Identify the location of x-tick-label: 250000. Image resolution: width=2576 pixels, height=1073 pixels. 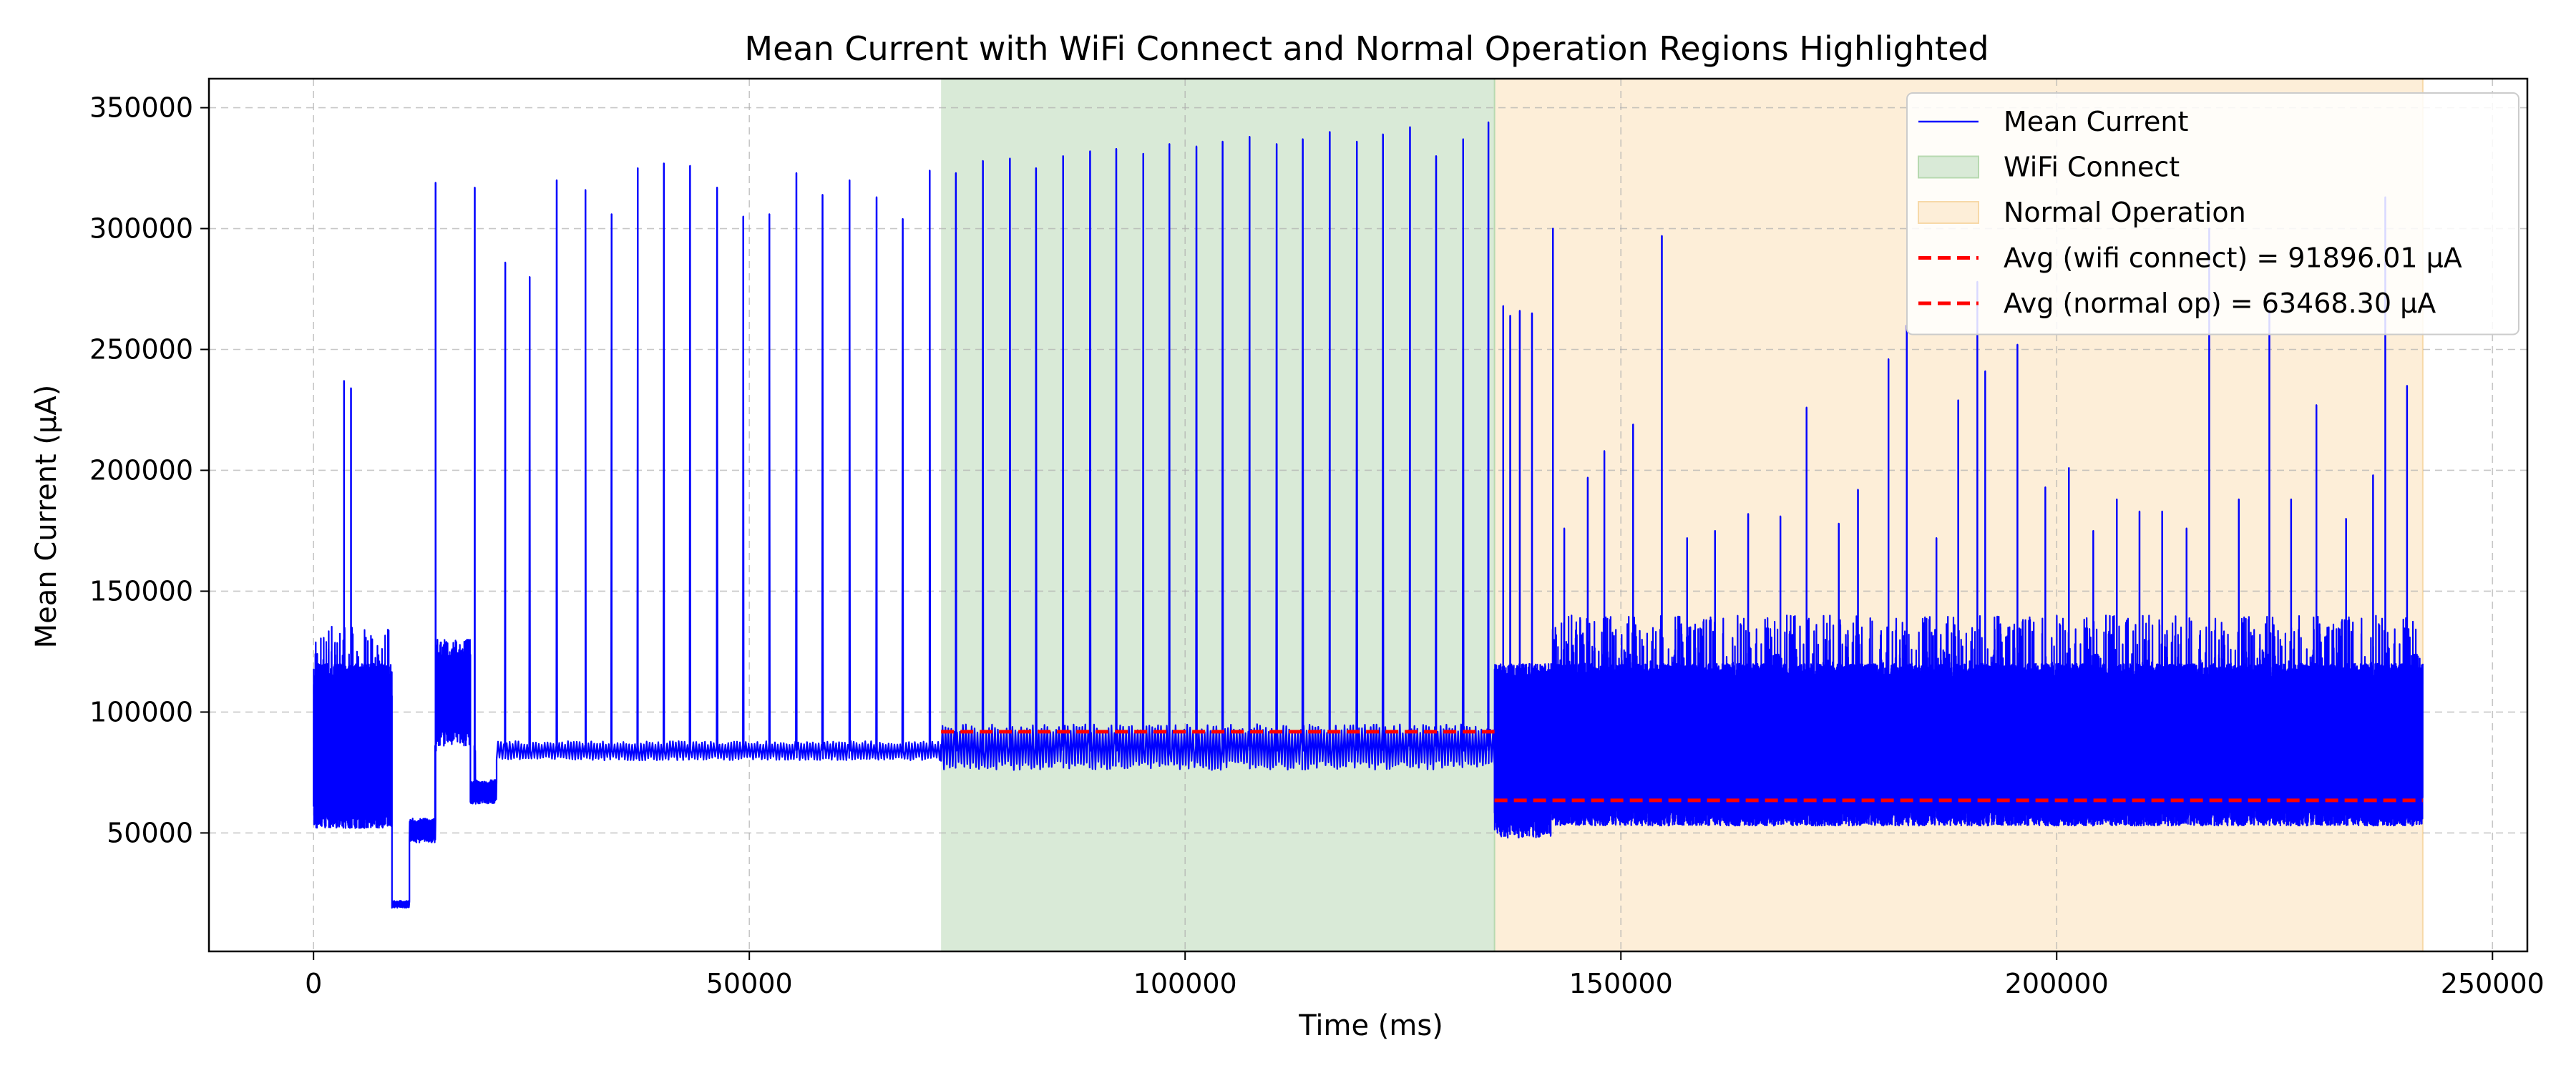
(2493, 983).